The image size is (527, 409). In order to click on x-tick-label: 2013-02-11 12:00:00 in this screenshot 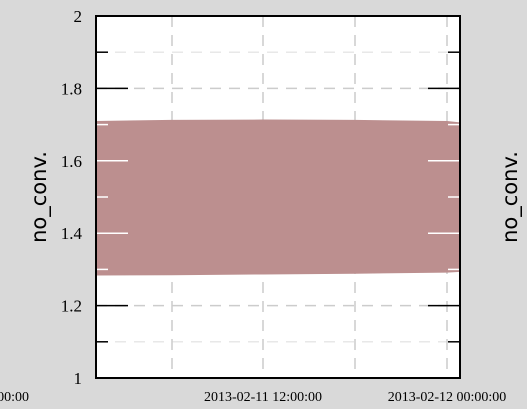, I will do `click(263, 397)`.